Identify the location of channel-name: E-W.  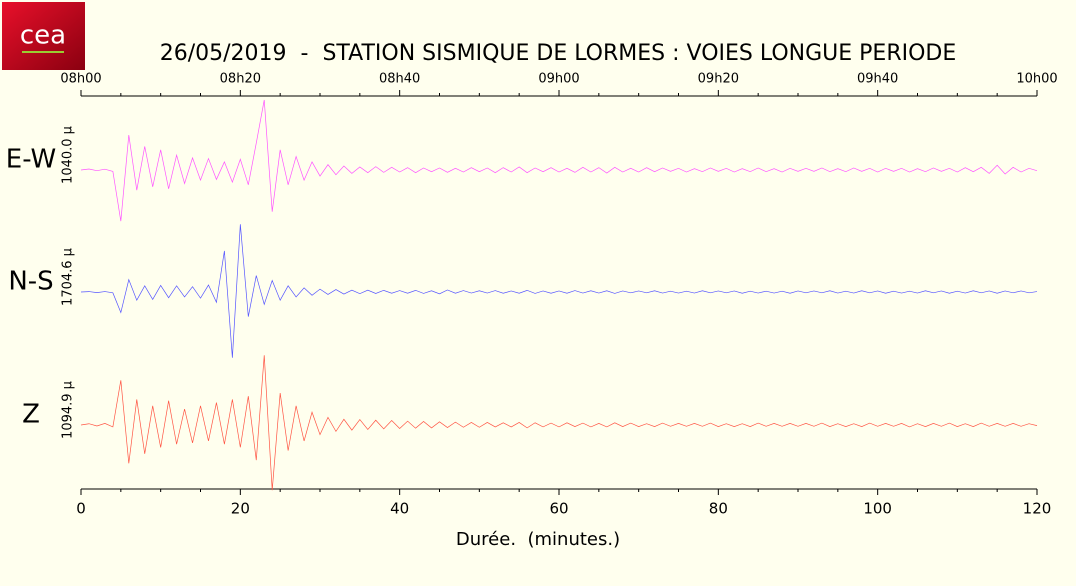
(31, 160).